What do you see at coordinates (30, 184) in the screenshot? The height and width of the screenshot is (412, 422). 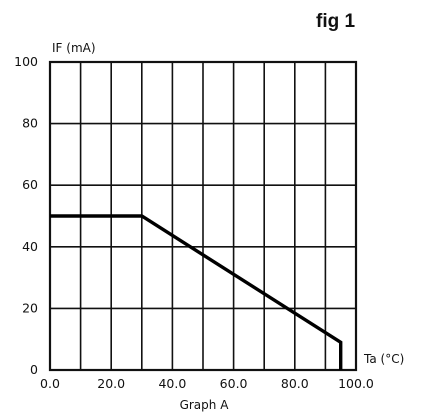 I see `y-tick-label: 60` at bounding box center [30, 184].